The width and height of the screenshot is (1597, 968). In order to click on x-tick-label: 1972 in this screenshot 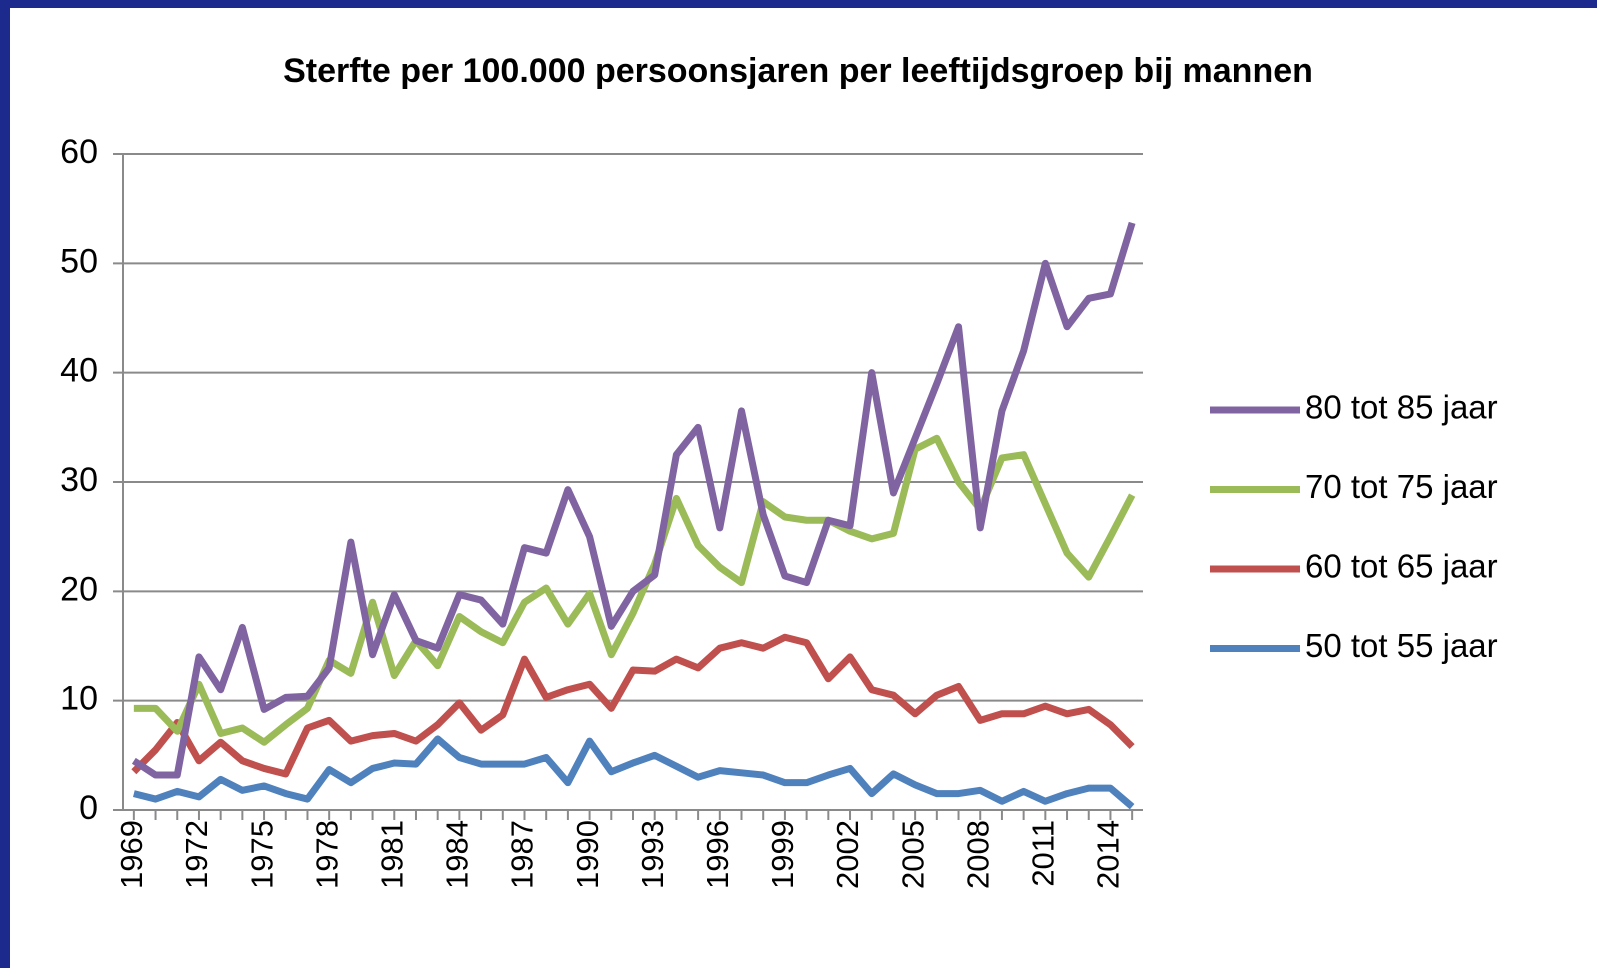, I will do `click(196, 854)`.